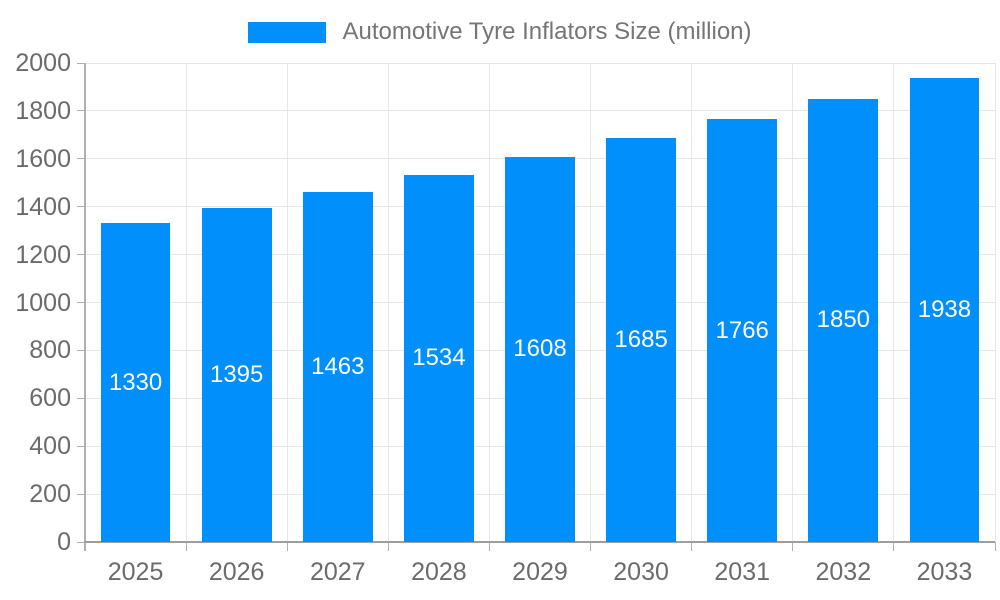 This screenshot has width=1000, height=600. I want to click on bar: 1330, so click(135, 382).